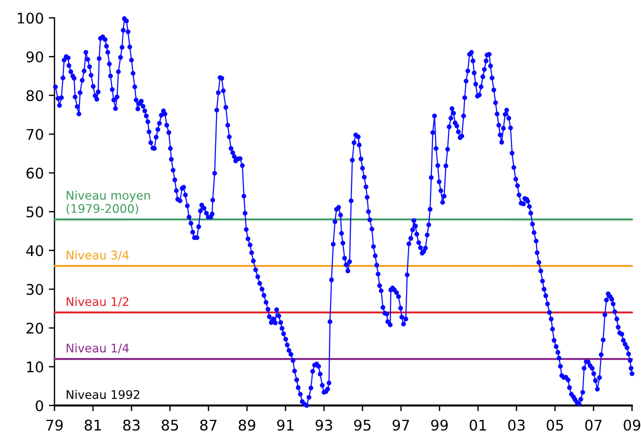 The height and width of the screenshot is (436, 641). I want to click on x-tick-label: 03, so click(516, 425).